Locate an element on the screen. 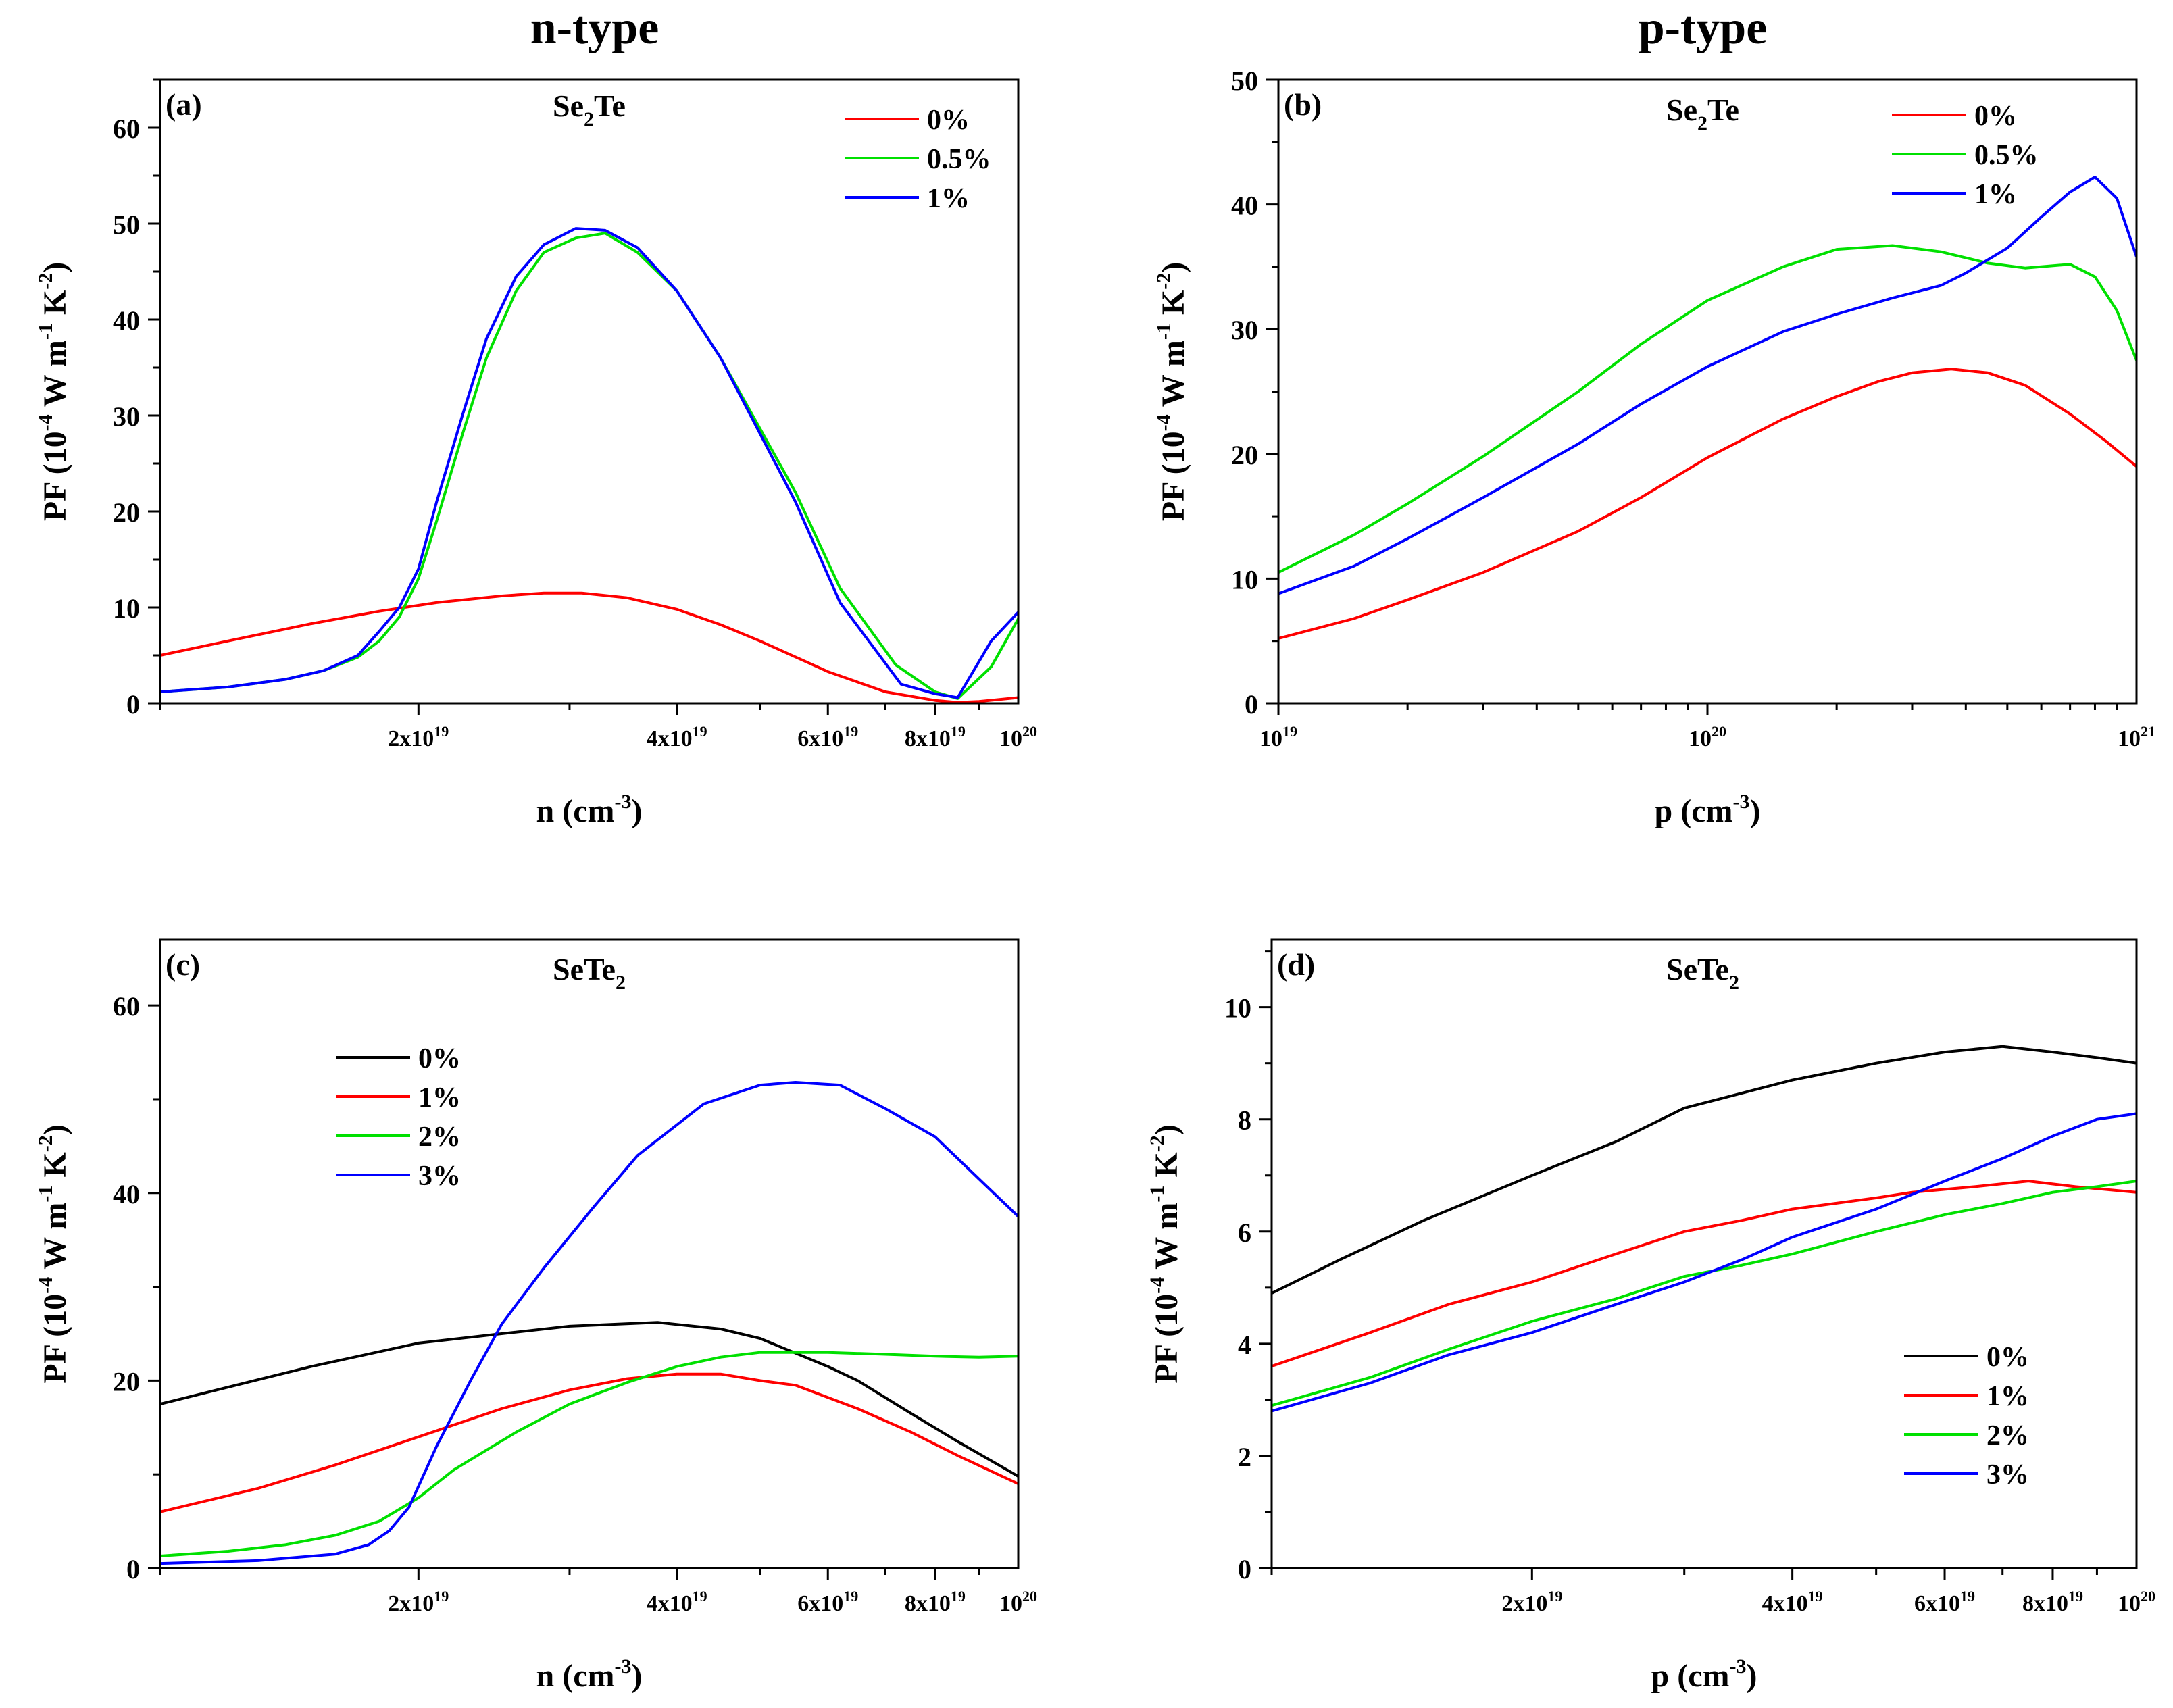 Image resolution: width=2173 pixels, height=1708 pixels. legend-label: 3% is located at coordinates (439, 1177).